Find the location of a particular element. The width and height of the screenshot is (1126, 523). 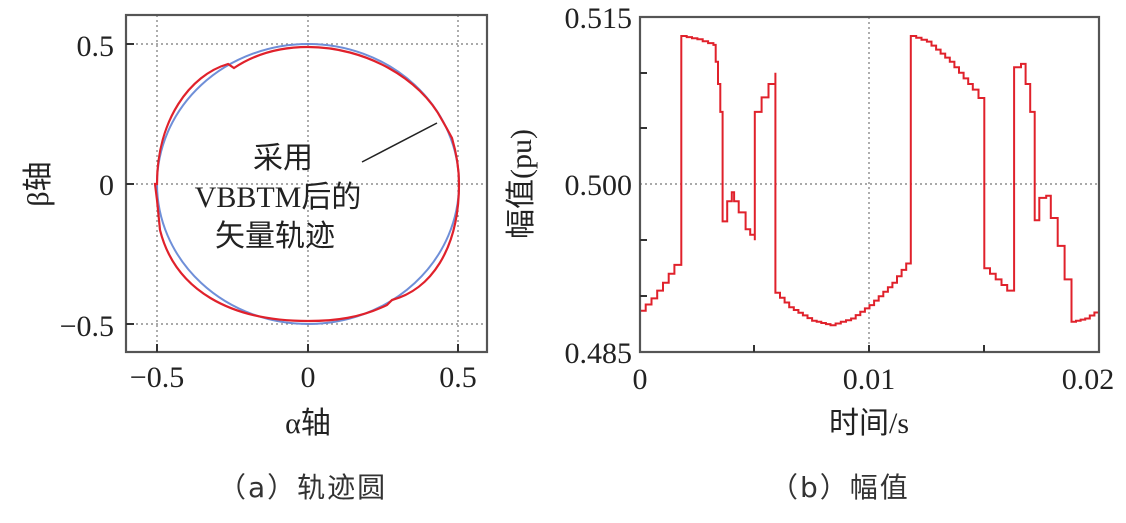

caption-b: （b）幅值 is located at coordinates (840, 487).